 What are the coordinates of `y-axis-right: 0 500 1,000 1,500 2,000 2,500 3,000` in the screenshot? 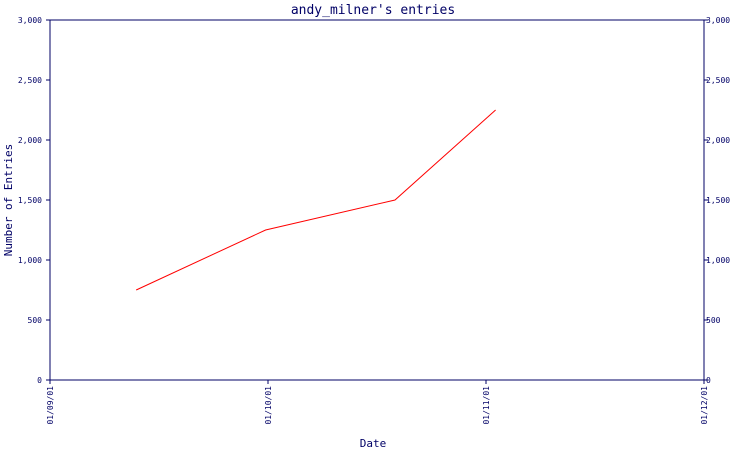 It's located at (717, 200).